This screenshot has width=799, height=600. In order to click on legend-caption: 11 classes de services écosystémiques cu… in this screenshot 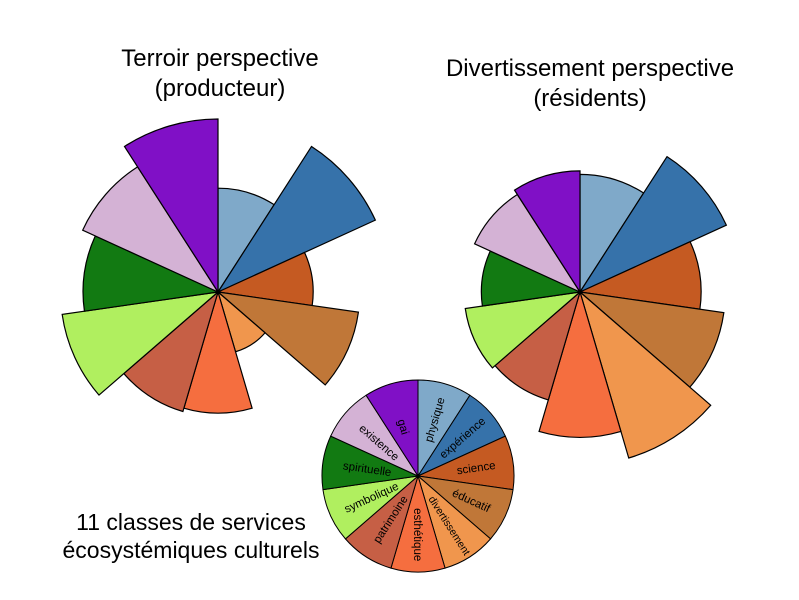, I will do `click(191, 536)`.